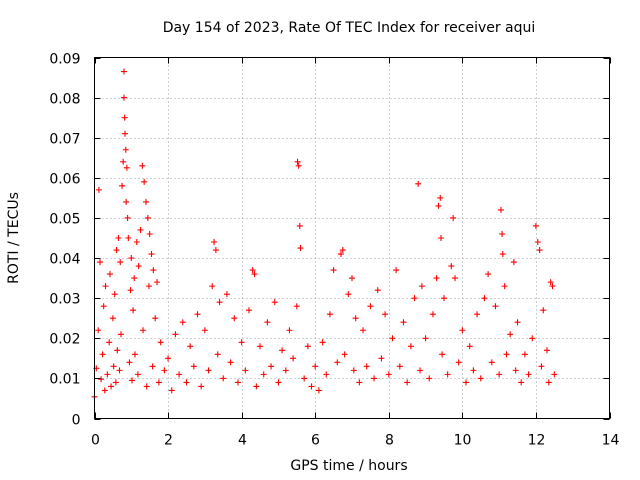 The width and height of the screenshot is (640, 480). Describe the element at coordinates (64, 180) in the screenshot. I see `y-tick-label: 0.06` at that location.